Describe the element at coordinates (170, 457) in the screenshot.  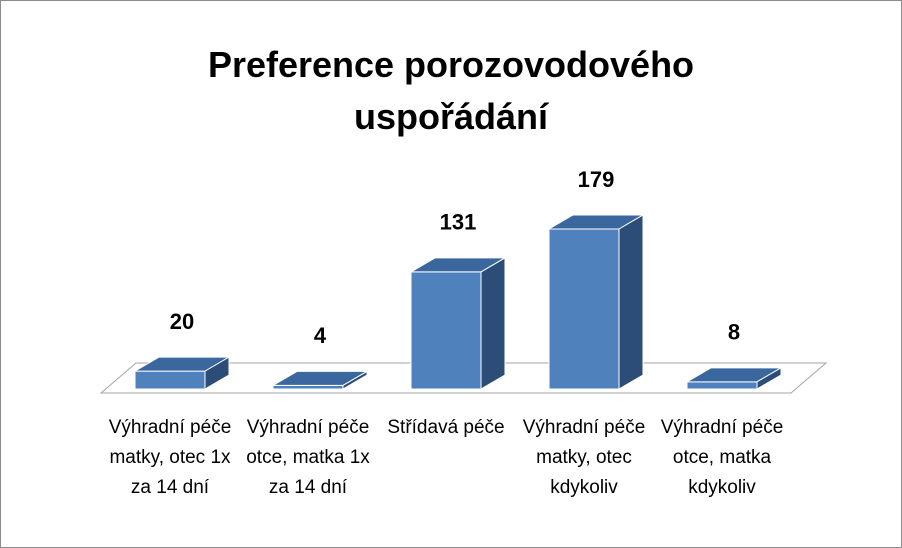
I see `x-tick-label: Výhradní péče matky, otec 1x za 14 dní` at that location.